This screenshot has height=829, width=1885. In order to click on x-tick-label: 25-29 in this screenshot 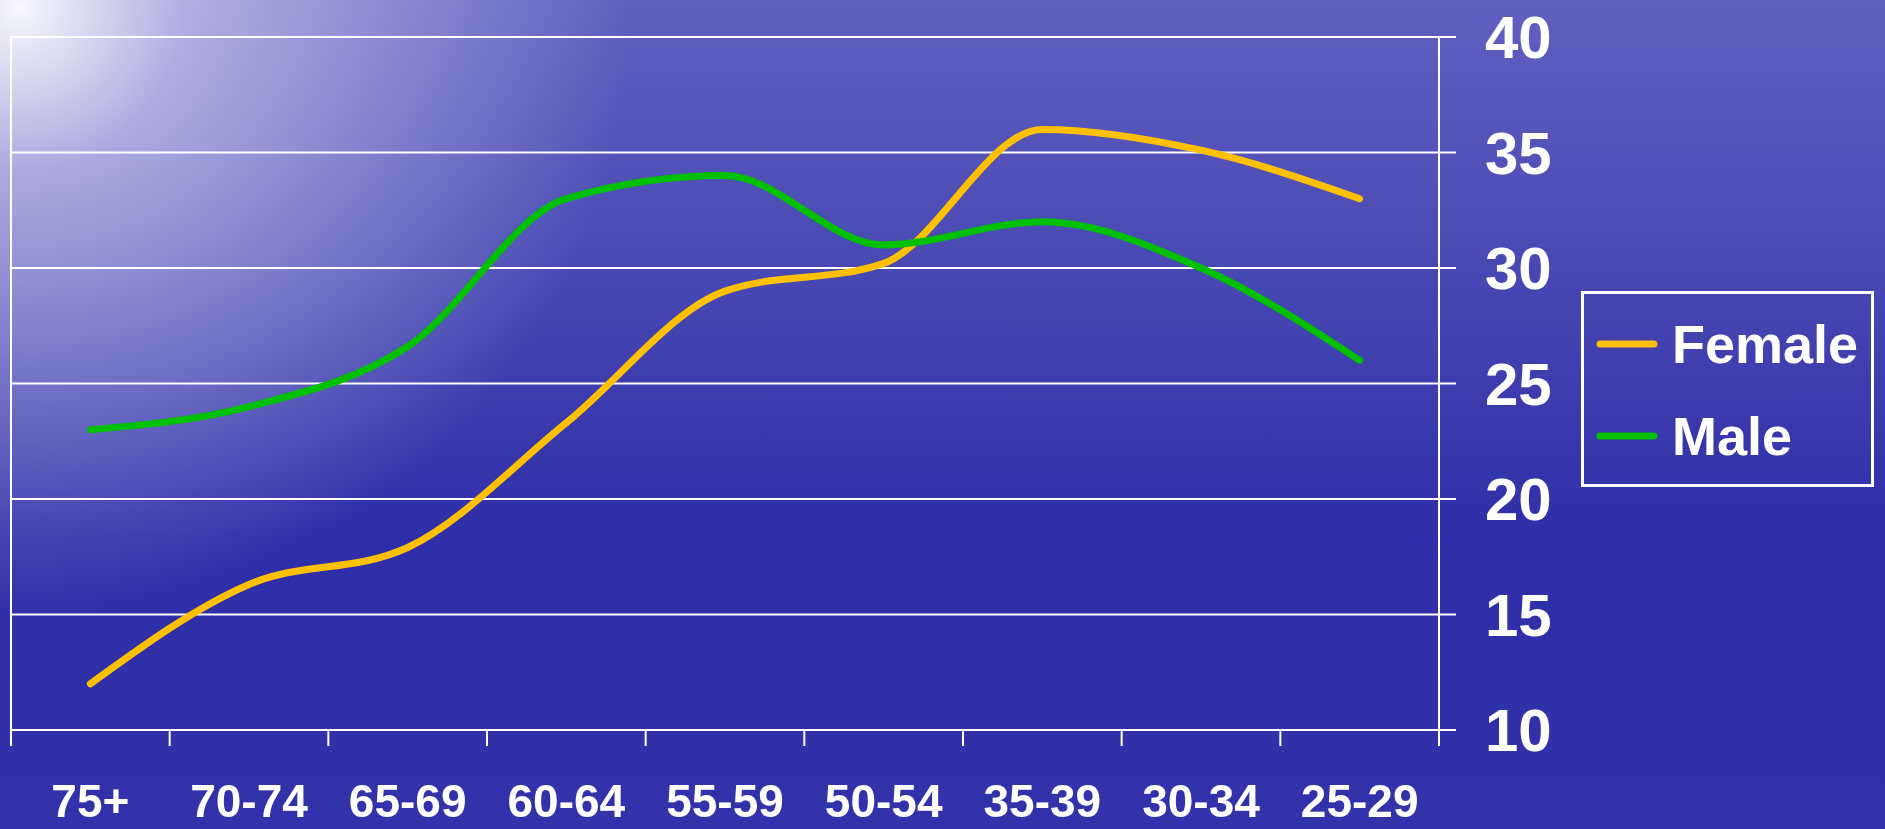, I will do `click(1359, 801)`.